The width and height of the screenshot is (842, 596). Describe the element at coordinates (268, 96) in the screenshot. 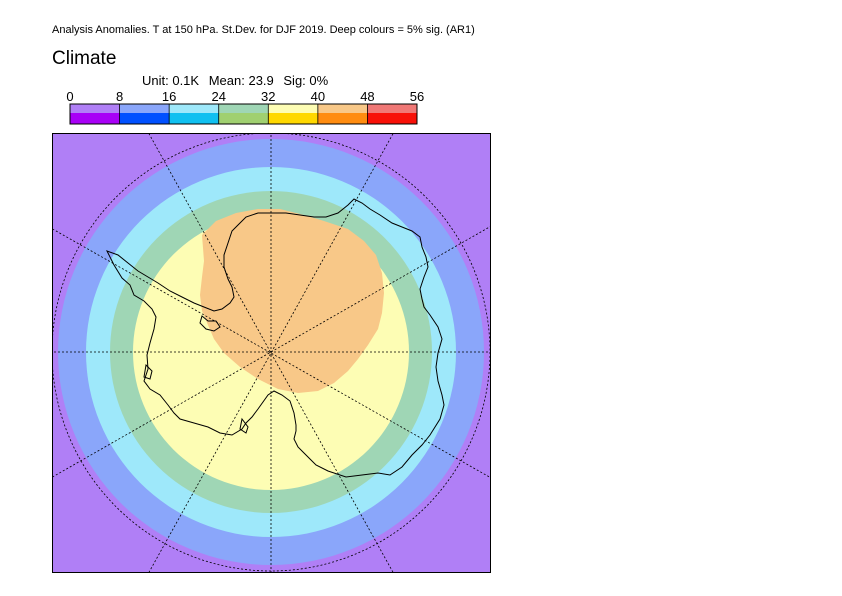

I see `colorbar-tick-label: 32` at that location.